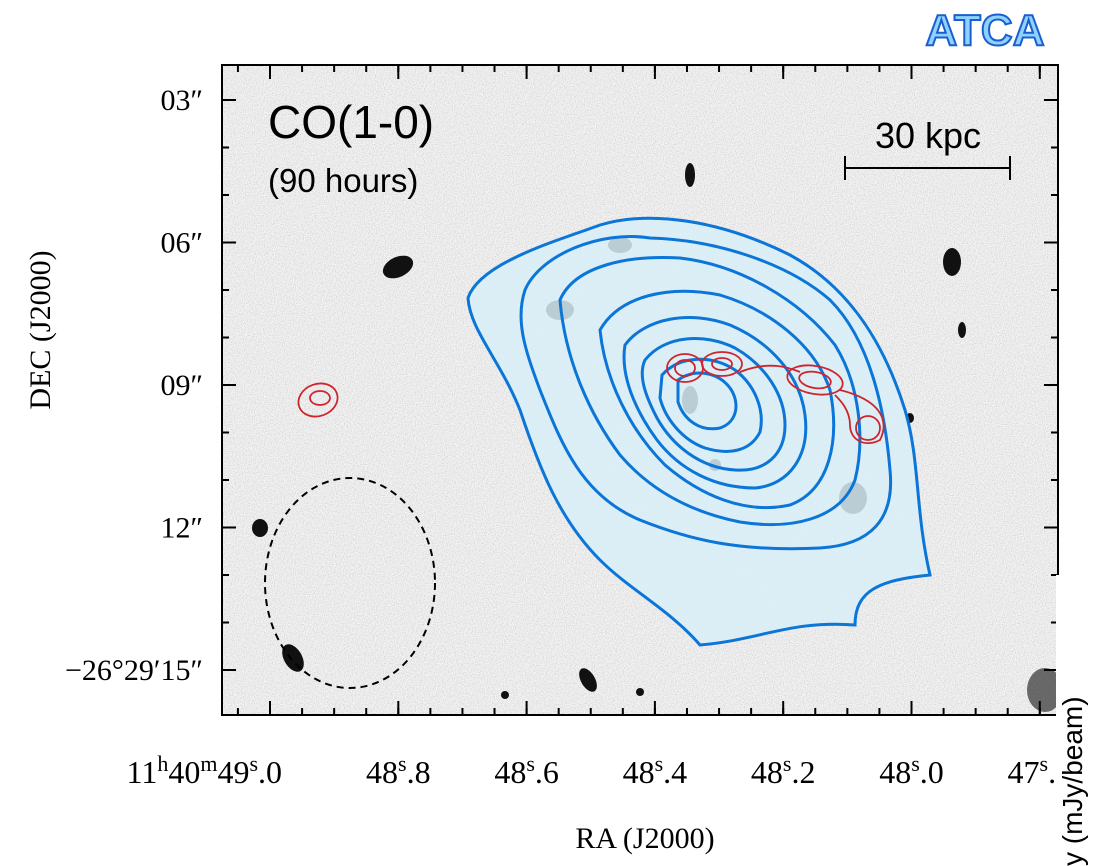 This screenshot has width=1099, height=866. What do you see at coordinates (985, 30) in the screenshot?
I see `badge: ATCA` at bounding box center [985, 30].